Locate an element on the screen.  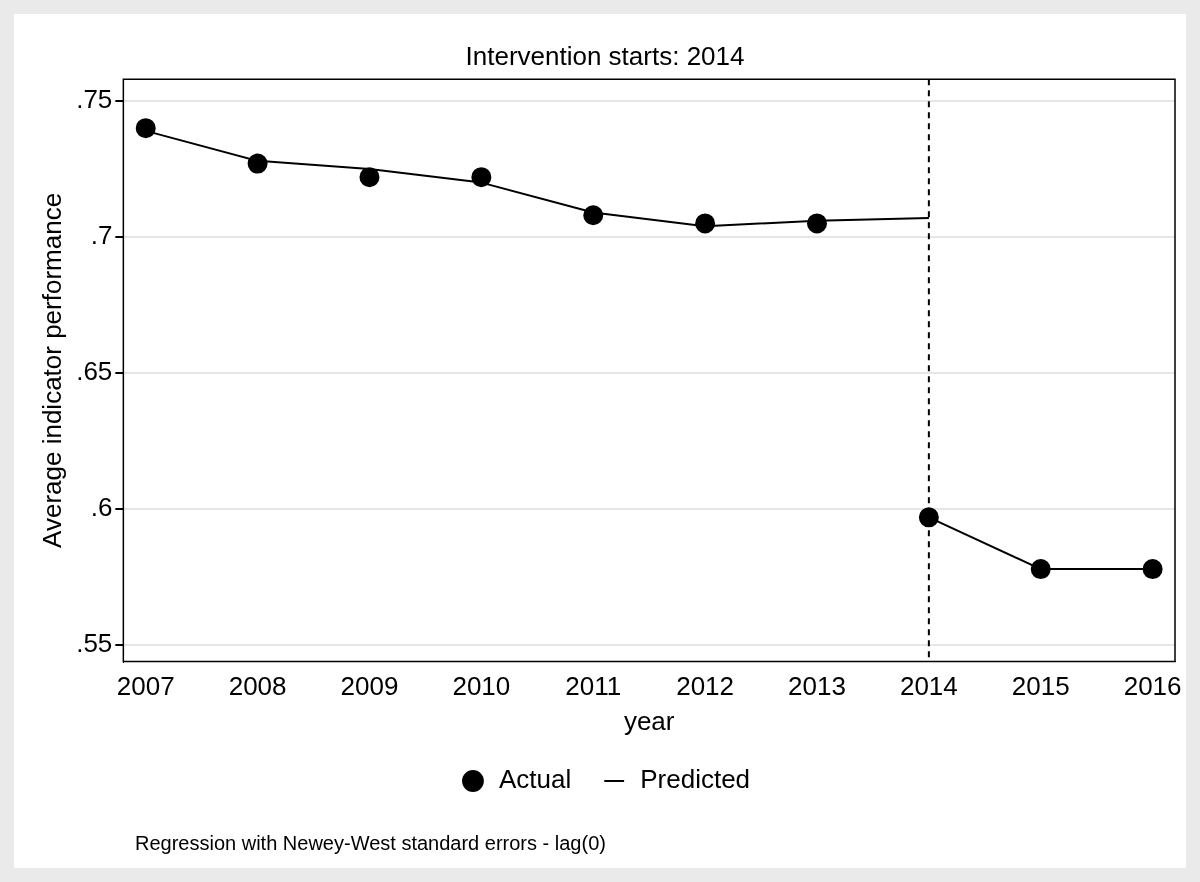
x-tick-label: 2015 is located at coordinates (1040, 686).